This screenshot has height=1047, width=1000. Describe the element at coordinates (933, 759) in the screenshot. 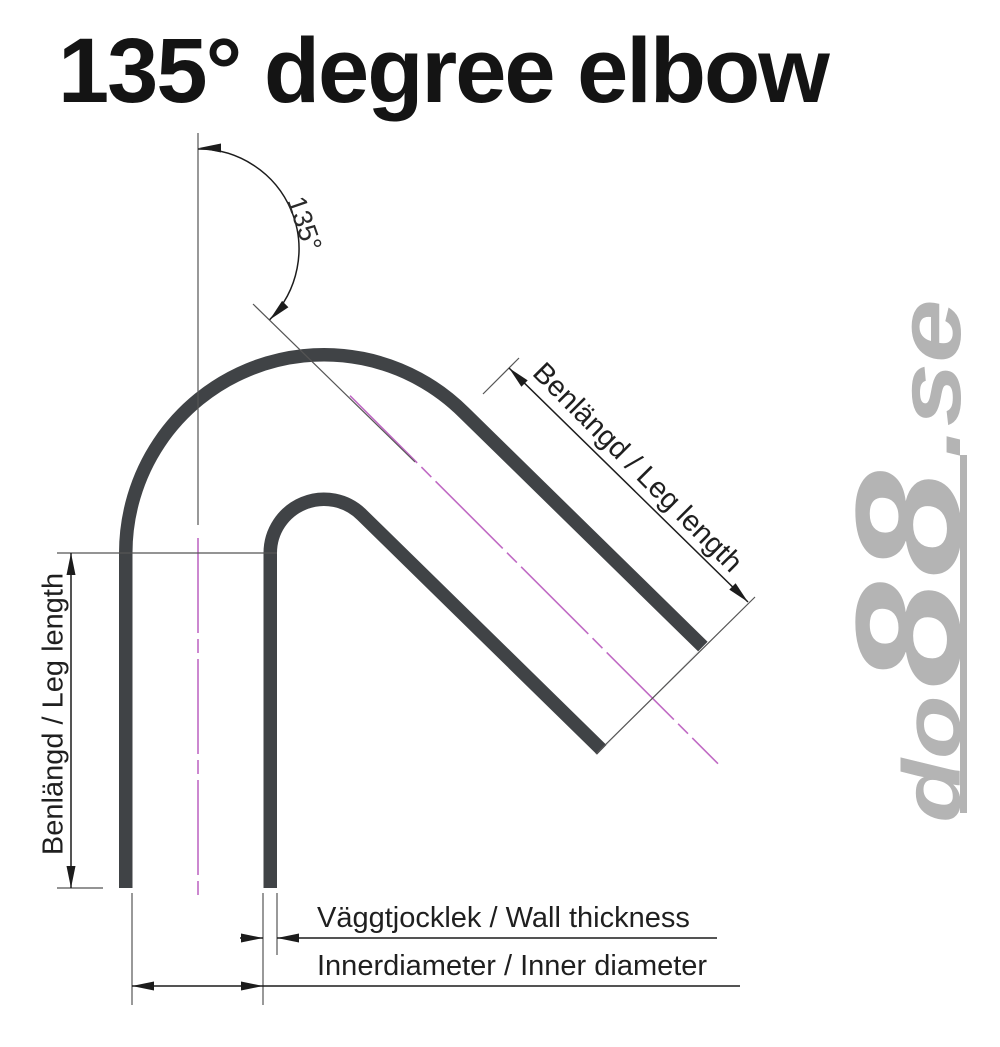

I see `watermark-do: do` at that location.